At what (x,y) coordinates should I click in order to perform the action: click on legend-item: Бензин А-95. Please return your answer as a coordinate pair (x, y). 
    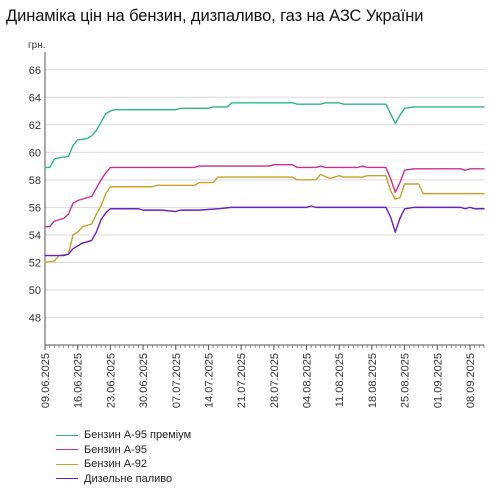
    Looking at the image, I should click on (123, 450).